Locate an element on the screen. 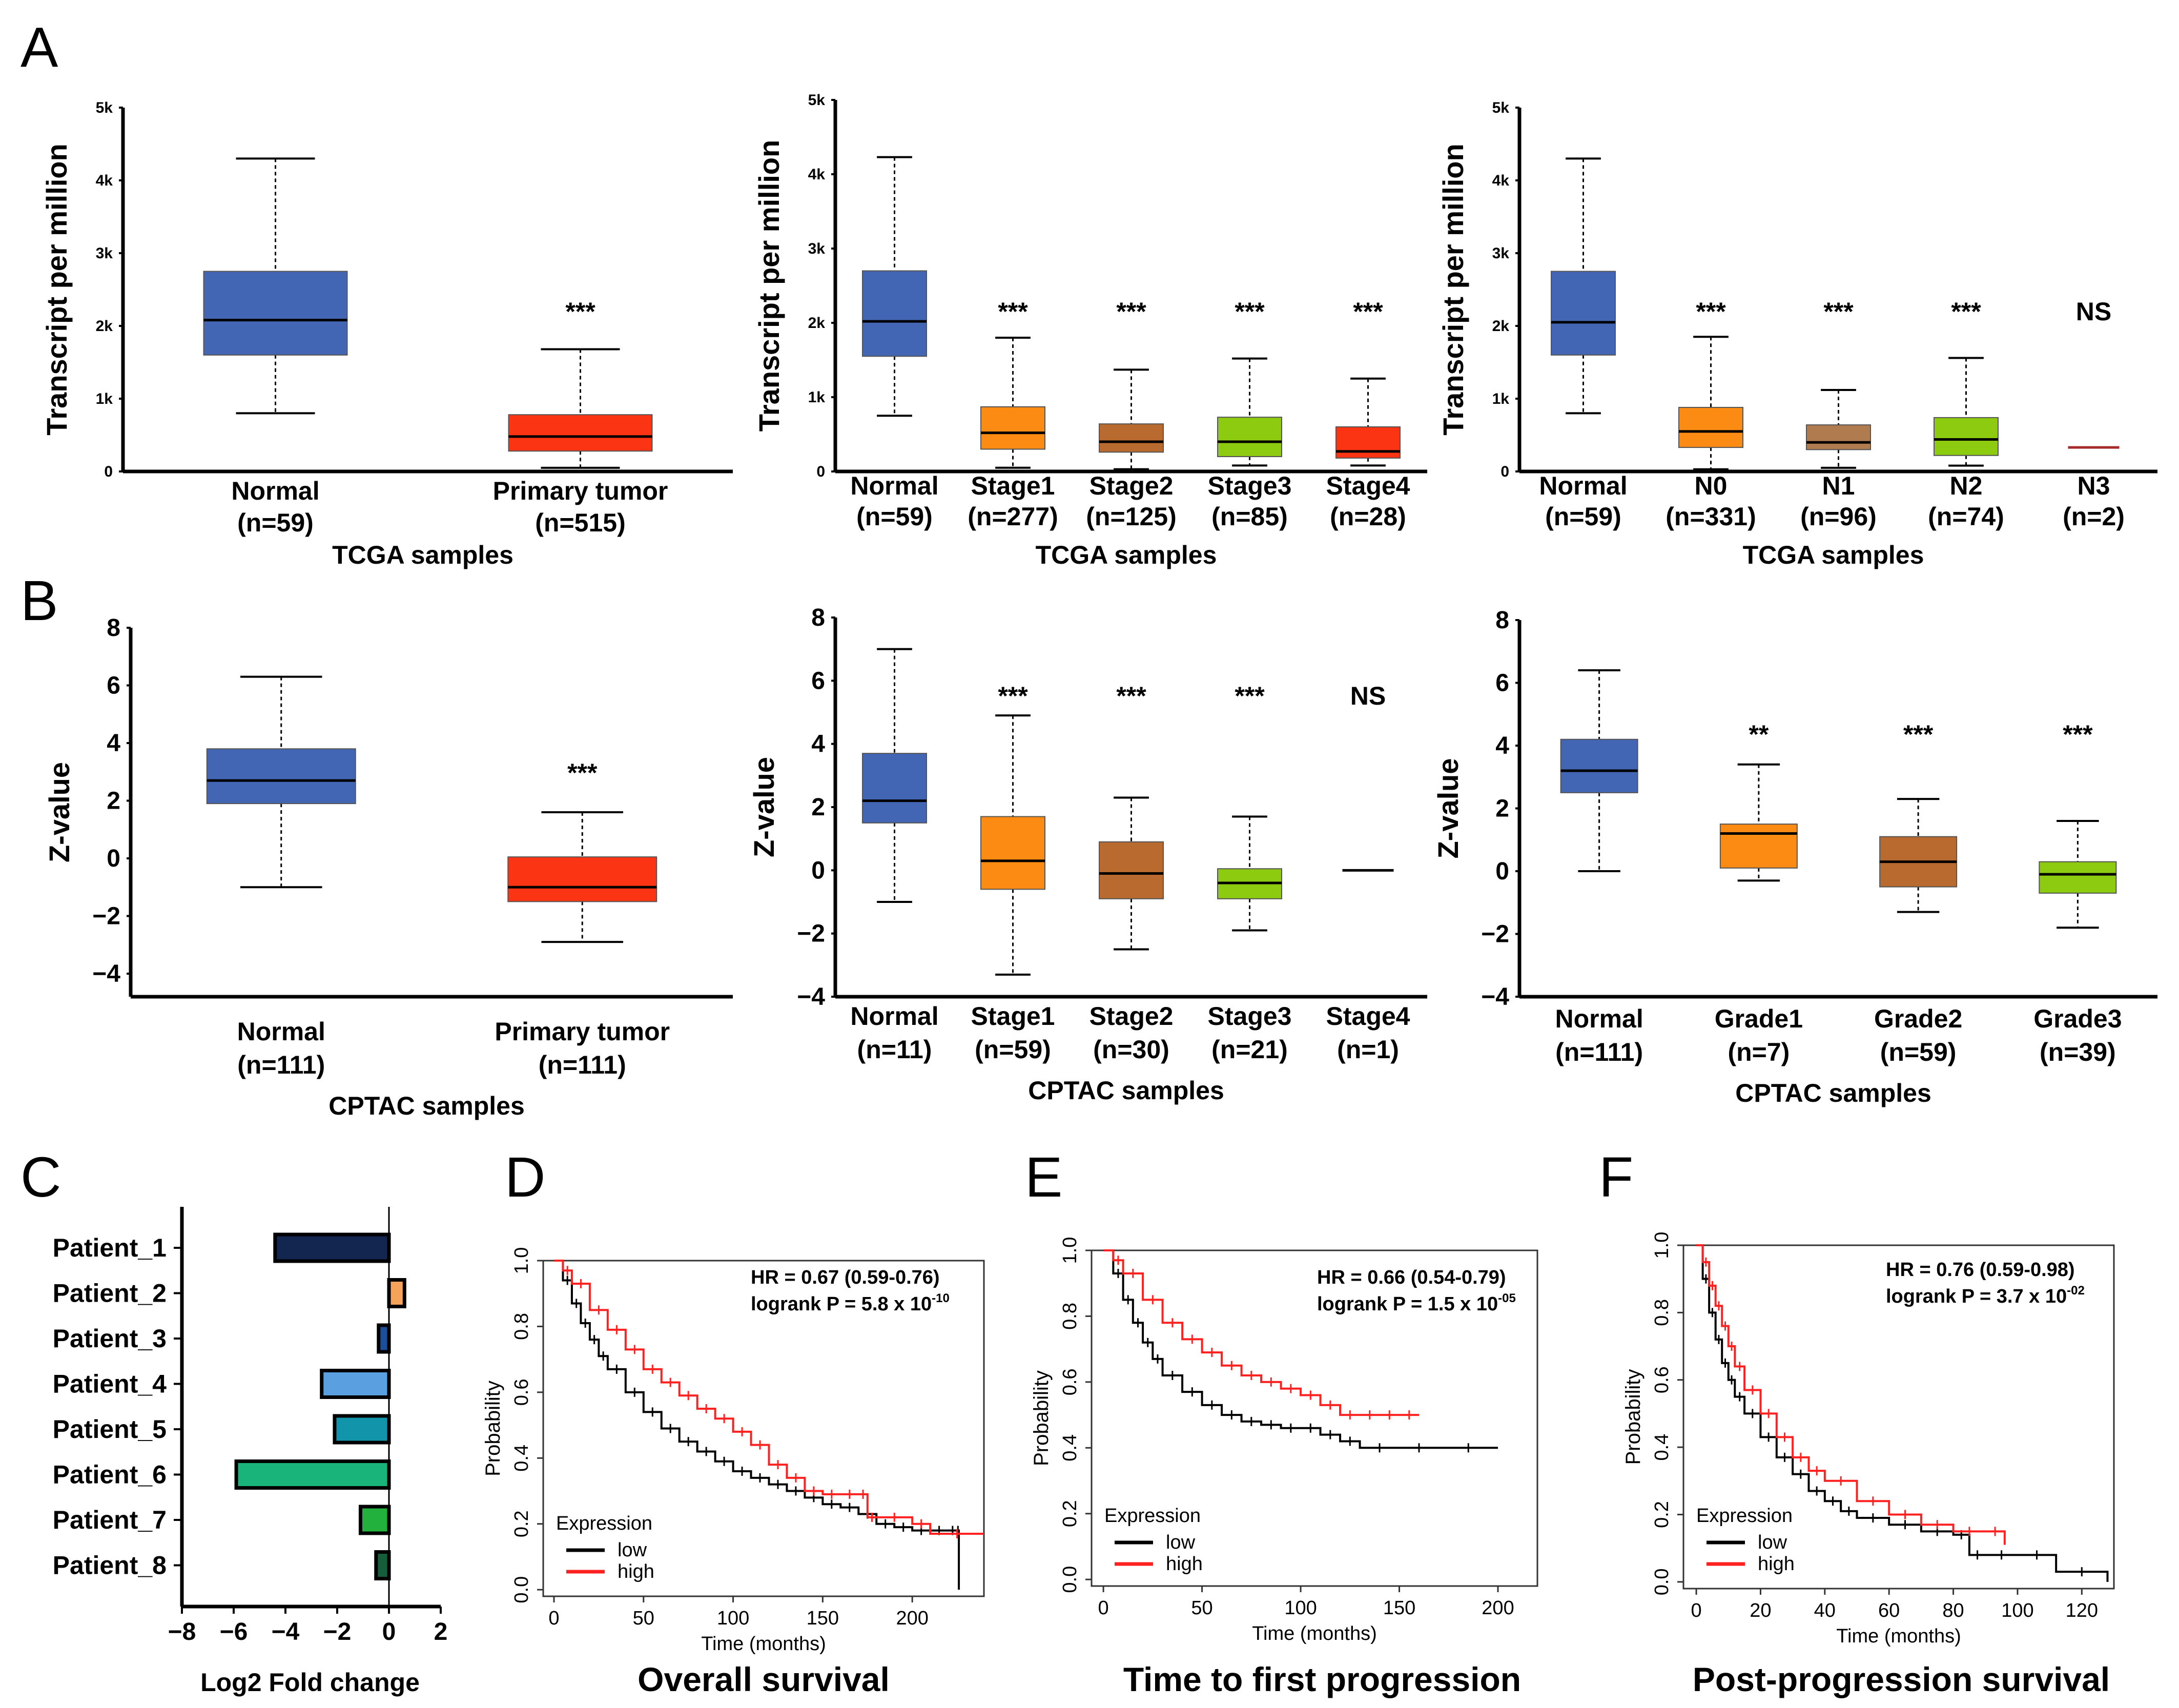 The width and height of the screenshot is (2179, 1708). legend-label-low: low is located at coordinates (1181, 1542).